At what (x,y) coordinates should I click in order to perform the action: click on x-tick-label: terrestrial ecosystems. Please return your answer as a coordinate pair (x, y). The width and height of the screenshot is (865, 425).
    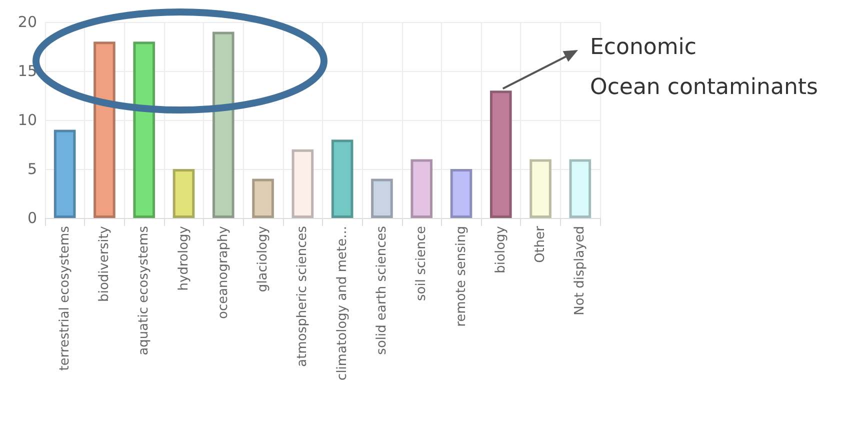
    Looking at the image, I should click on (64, 298).